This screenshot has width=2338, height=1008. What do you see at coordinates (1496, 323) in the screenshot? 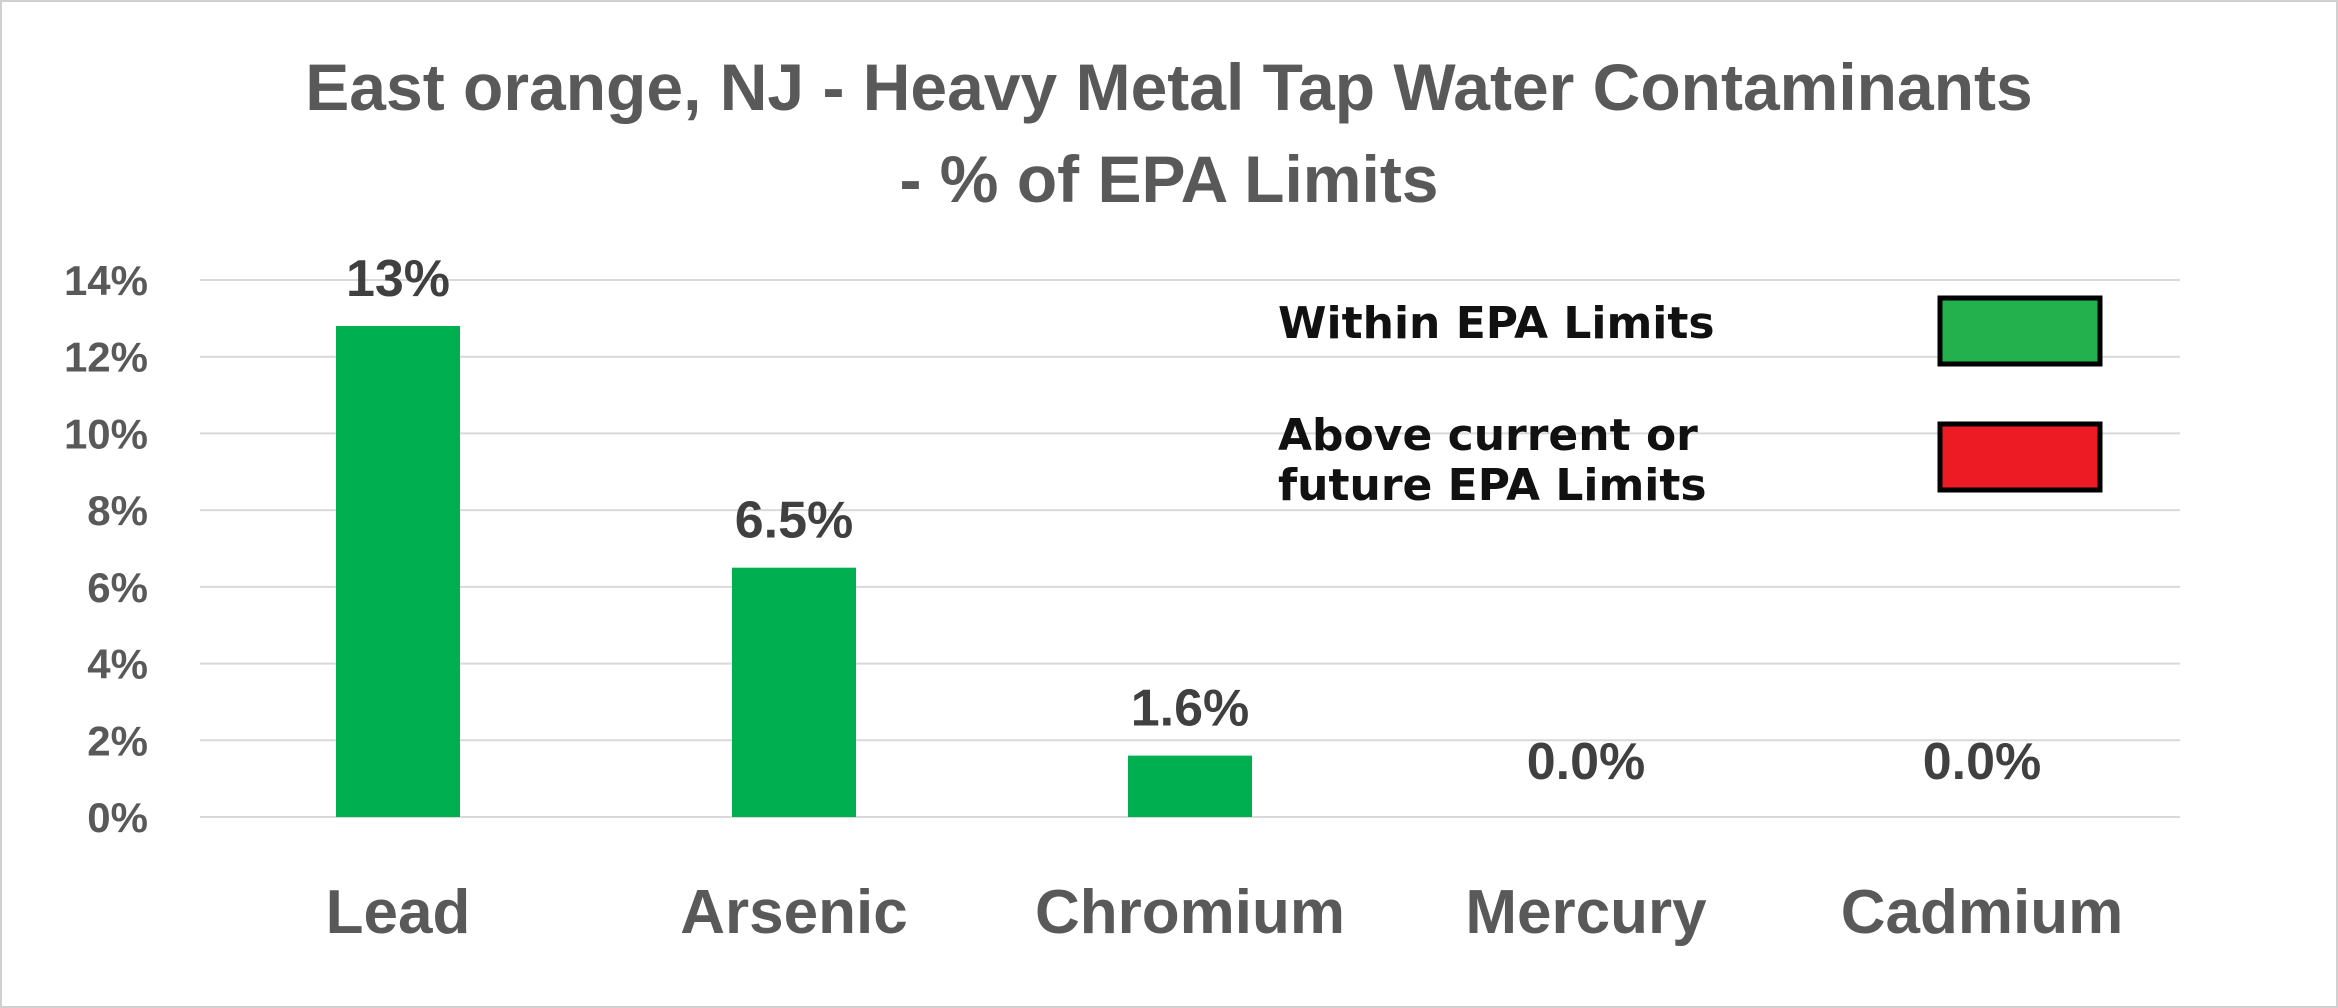
I see `legend-label: Within EPA Limits` at bounding box center [1496, 323].